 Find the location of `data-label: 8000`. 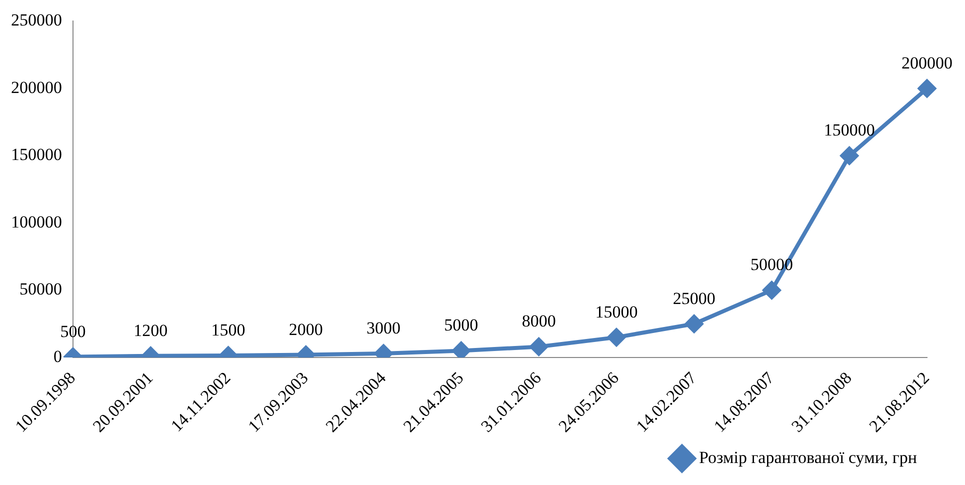

data-label: 8000 is located at coordinates (539, 321).